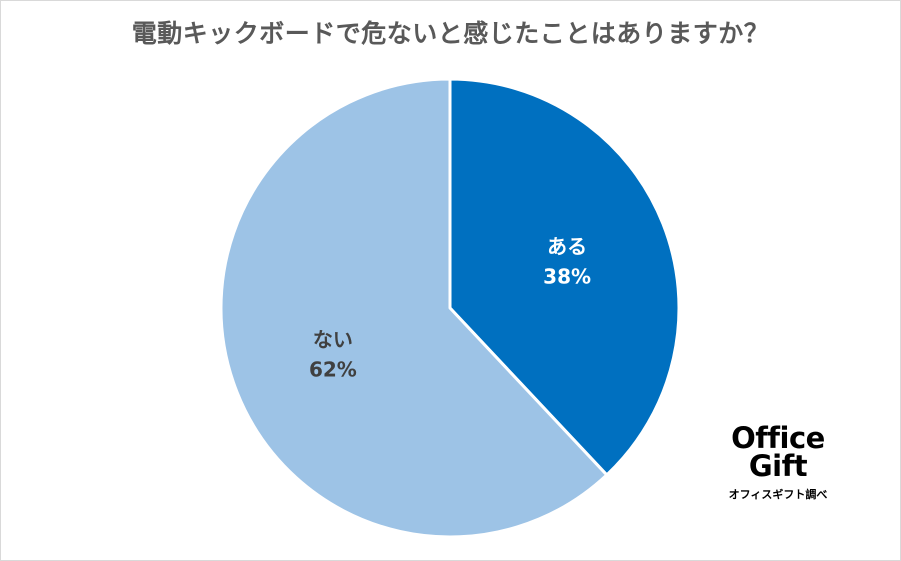 The image size is (901, 561). Describe the element at coordinates (450, 33) in the screenshot. I see `chart-title: 電動キックボードで危ないと感じたことはありますか？` at that location.